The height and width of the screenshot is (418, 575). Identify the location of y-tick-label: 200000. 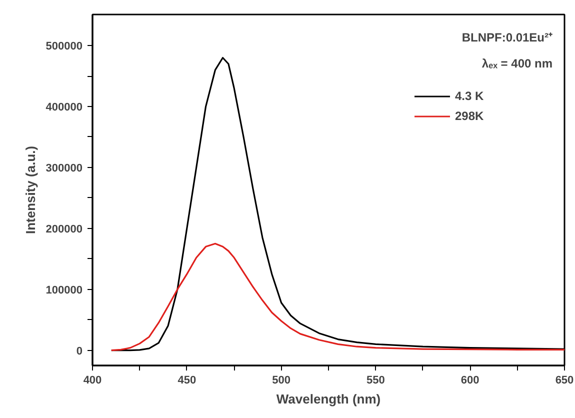
(64, 229).